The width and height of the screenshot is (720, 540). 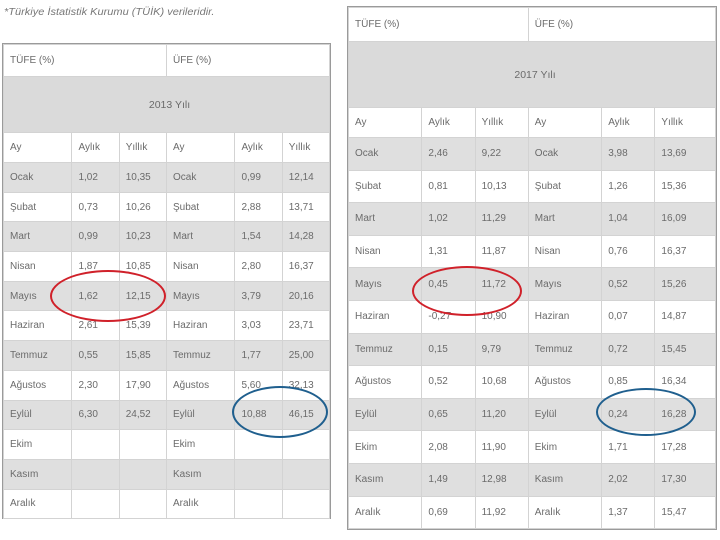 I want to click on value-cell: 6,30, so click(x=95, y=415).